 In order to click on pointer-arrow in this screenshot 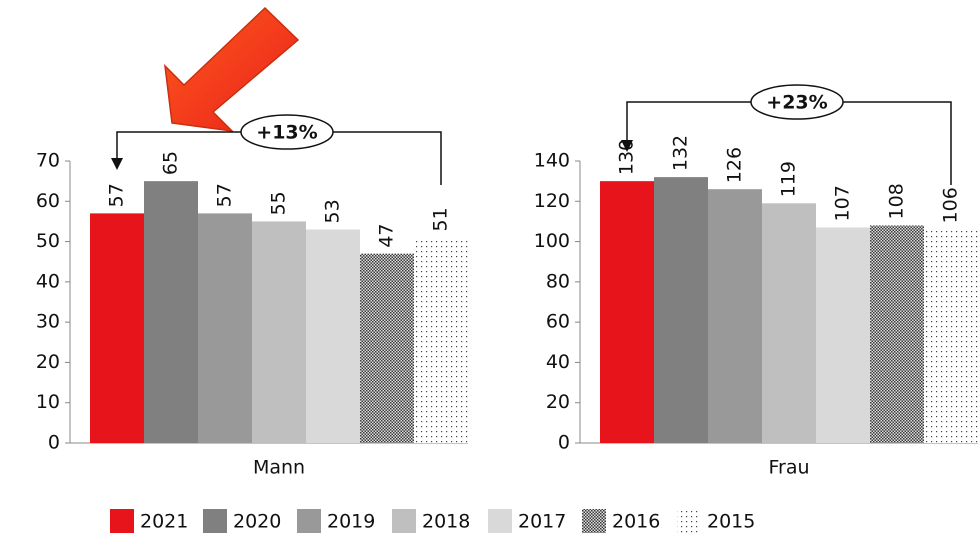, I will do `click(231, 69)`.